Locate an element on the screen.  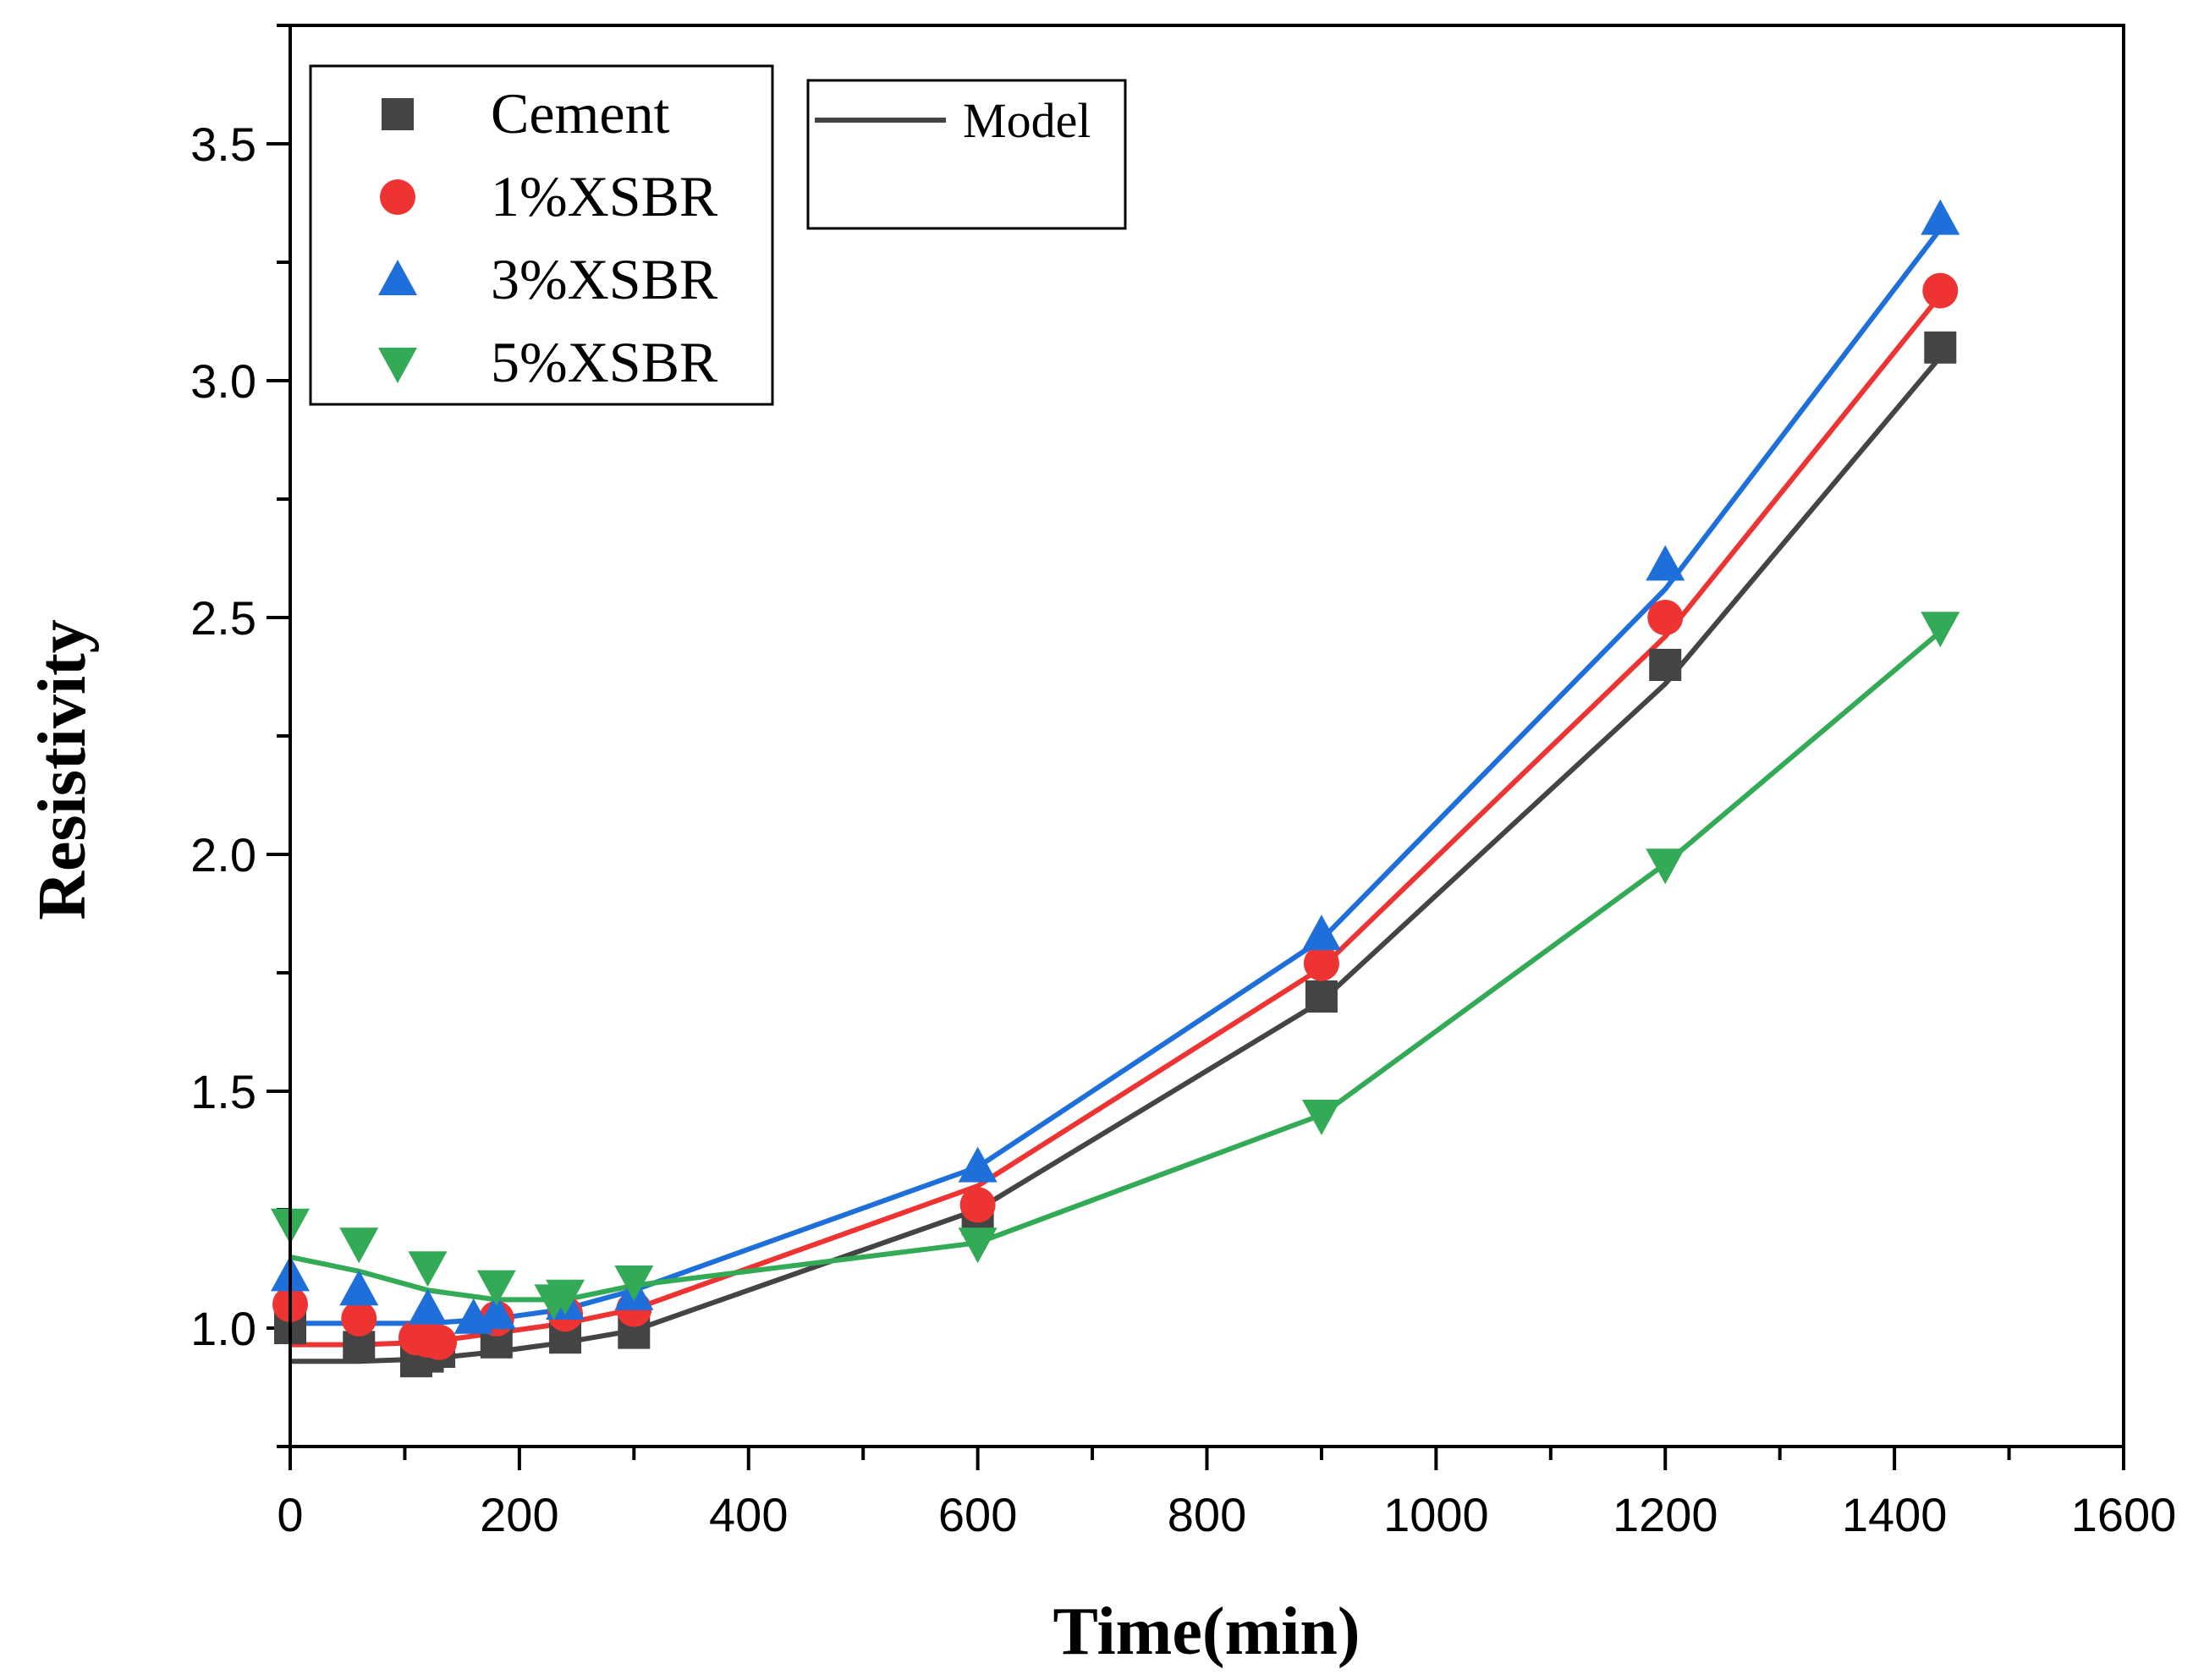
legend-marker-5pct-xsbr is located at coordinates (397, 365).